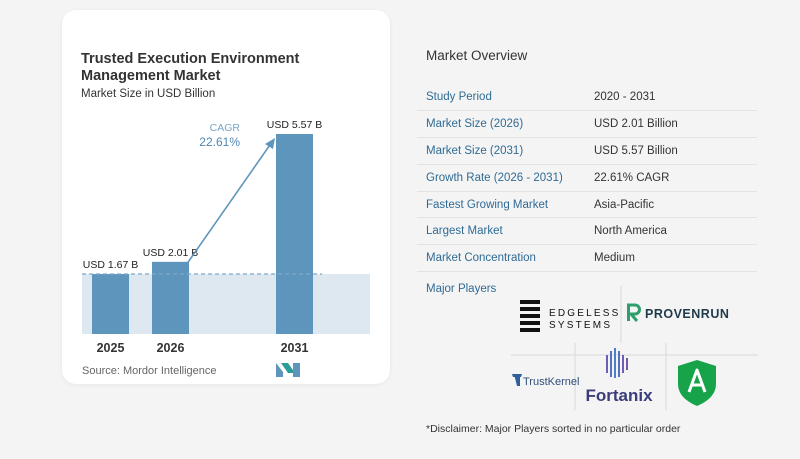  Describe the element at coordinates (501, 124) in the screenshot. I see `overview-row-key: Market Size (2026)` at that location.